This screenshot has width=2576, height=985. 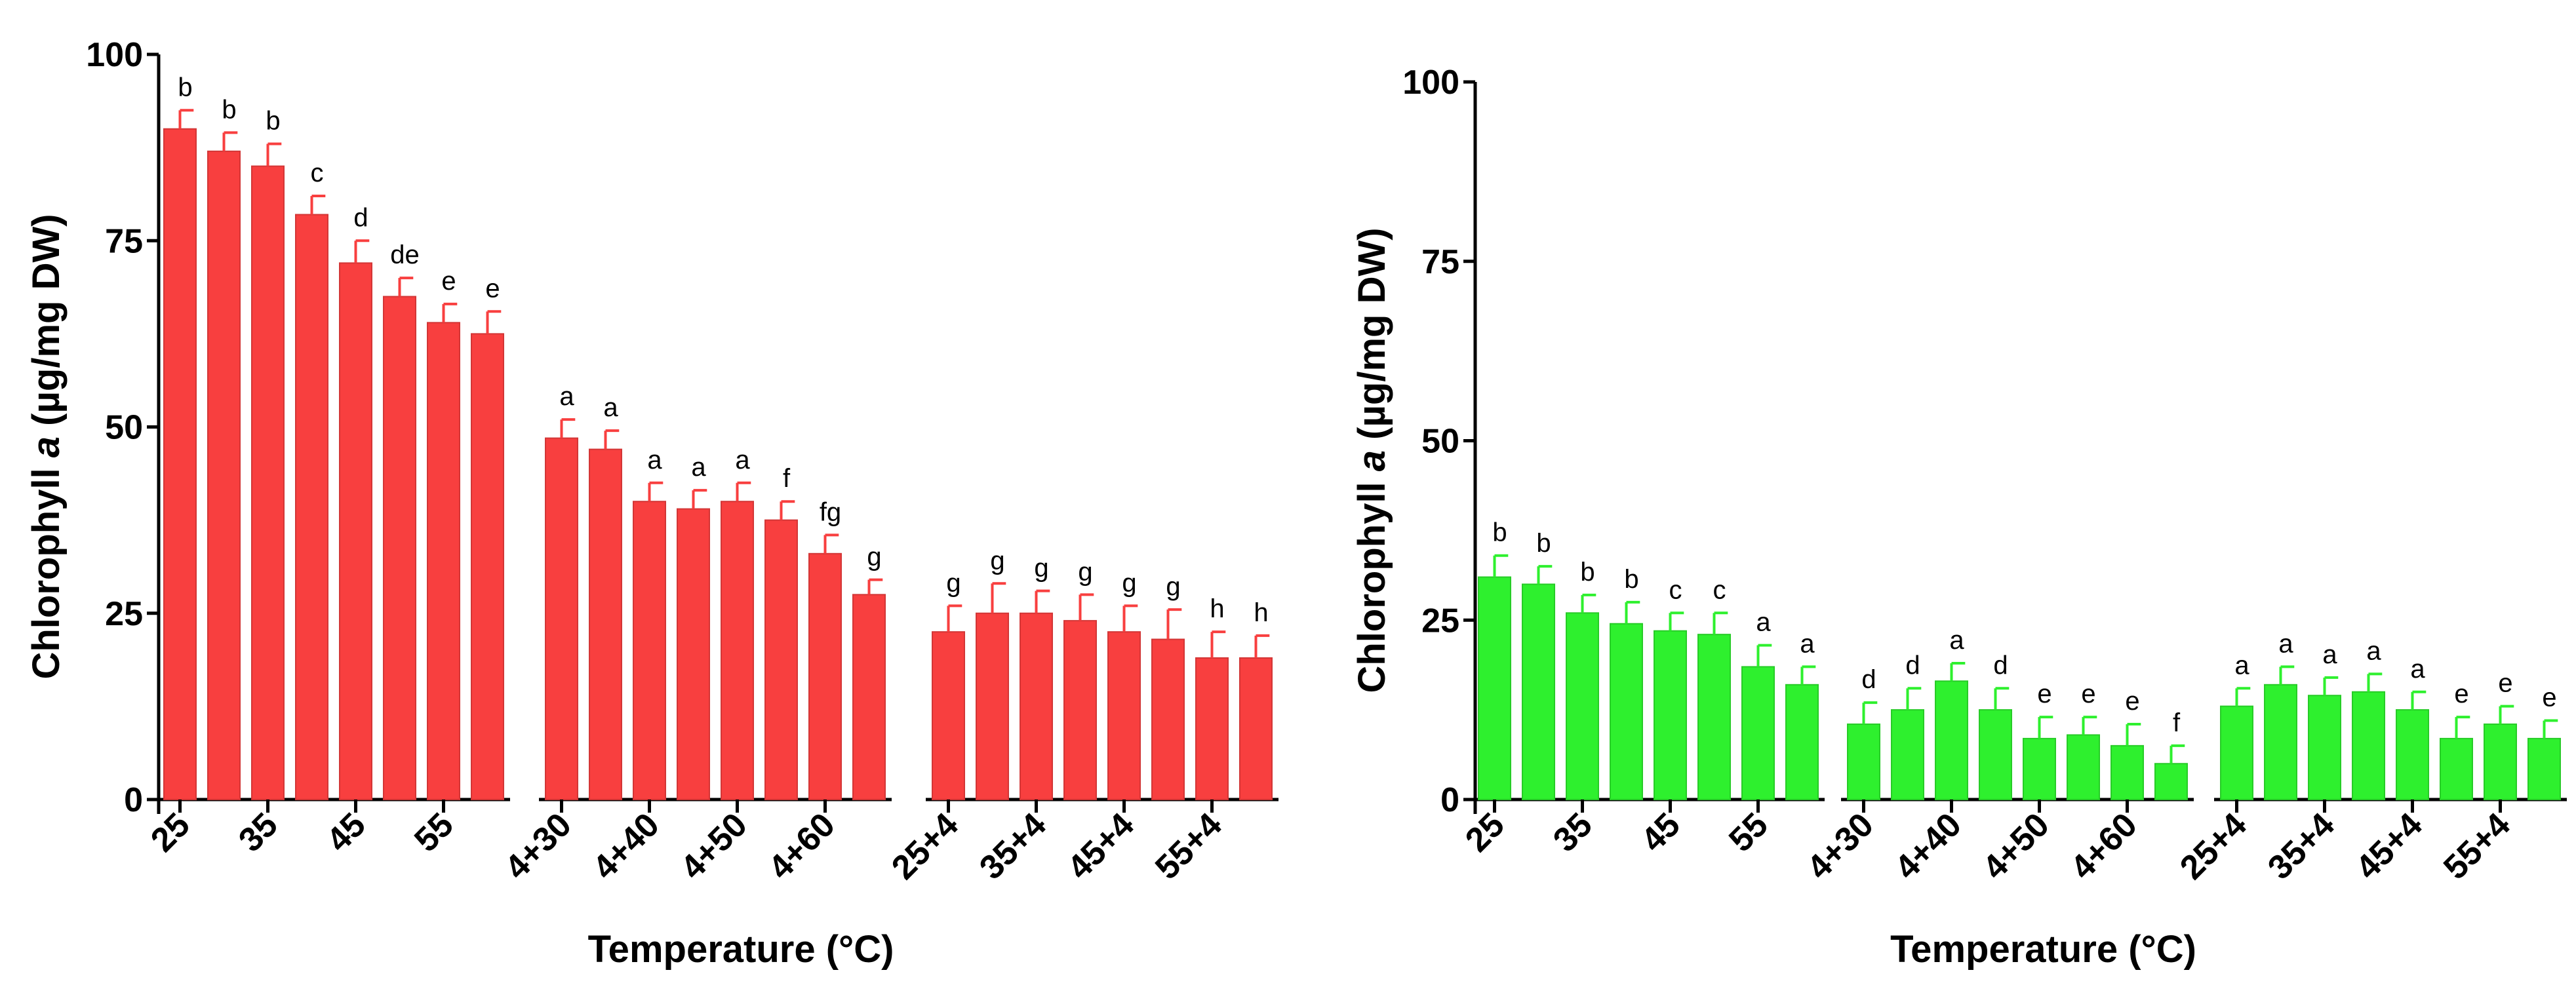 I want to click on x-tick-label: 4+40, so click(x=1928, y=846).